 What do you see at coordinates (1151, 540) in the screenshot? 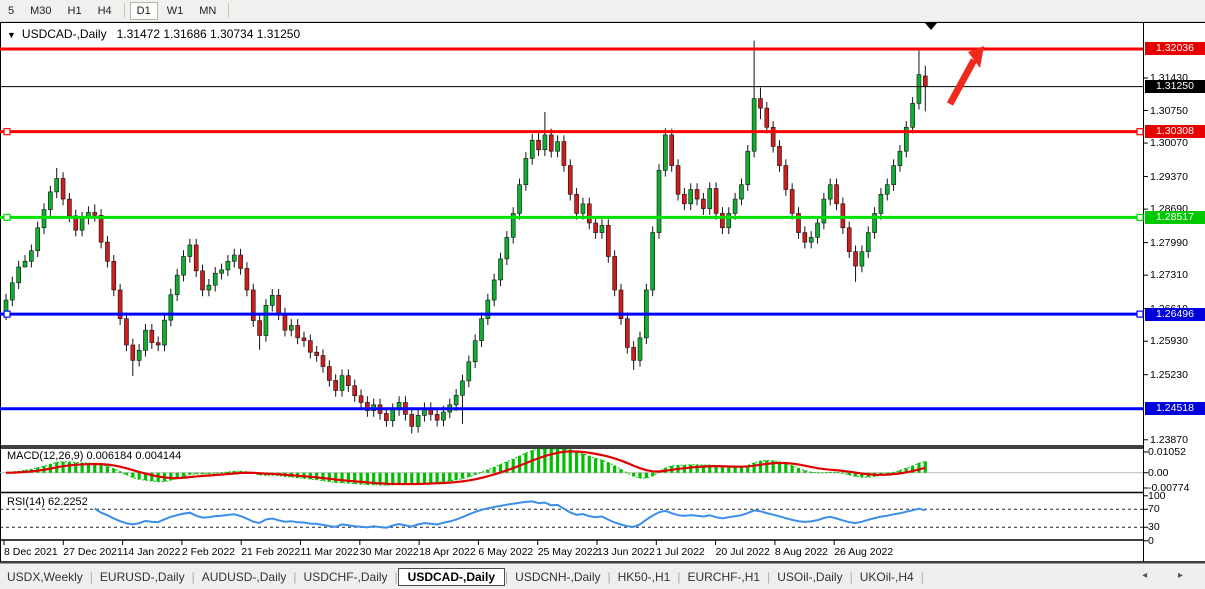
I see `rsi-axis-label: 0` at bounding box center [1151, 540].